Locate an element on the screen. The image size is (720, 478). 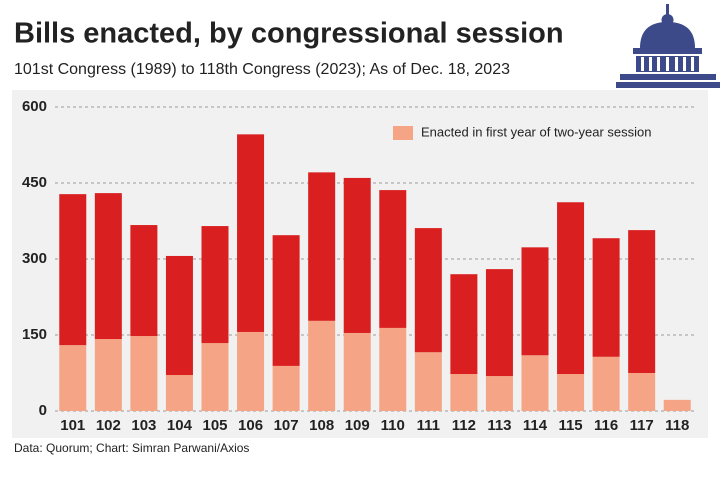
x-tick-label: 113 is located at coordinates (499, 425).